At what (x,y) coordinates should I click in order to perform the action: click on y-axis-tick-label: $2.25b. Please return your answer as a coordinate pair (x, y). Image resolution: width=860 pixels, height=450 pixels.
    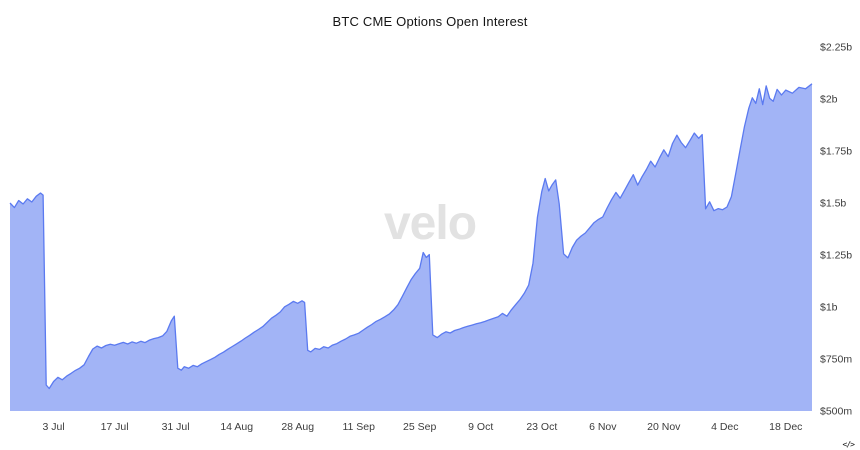
    Looking at the image, I should click on (836, 48).